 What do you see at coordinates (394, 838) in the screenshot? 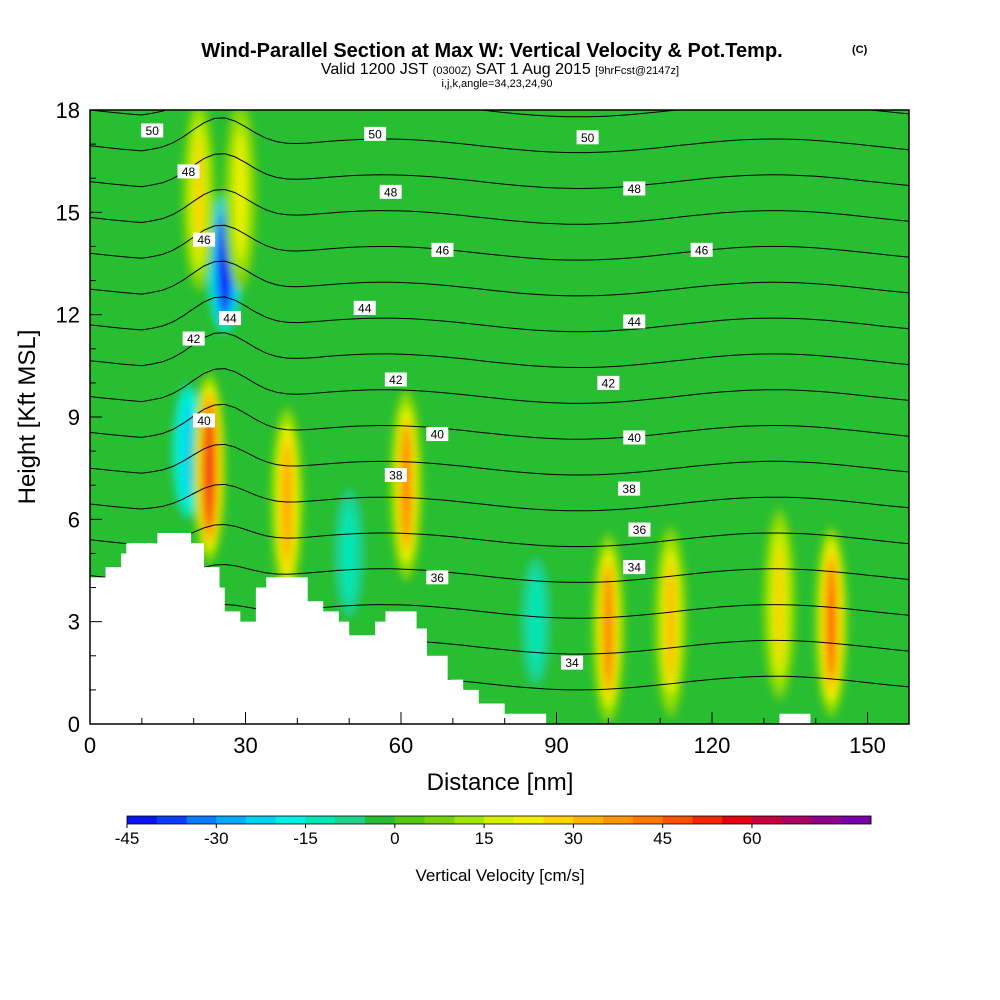
I see `colorbar-tick-label: 0` at bounding box center [394, 838].